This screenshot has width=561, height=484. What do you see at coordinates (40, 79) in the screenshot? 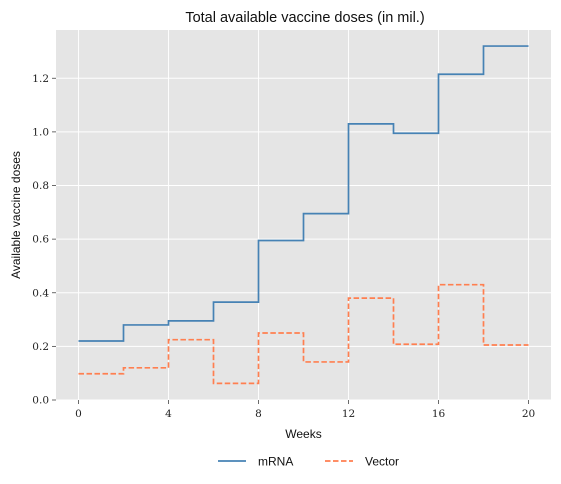
I see `y-tick-label: 1.2` at bounding box center [40, 79].